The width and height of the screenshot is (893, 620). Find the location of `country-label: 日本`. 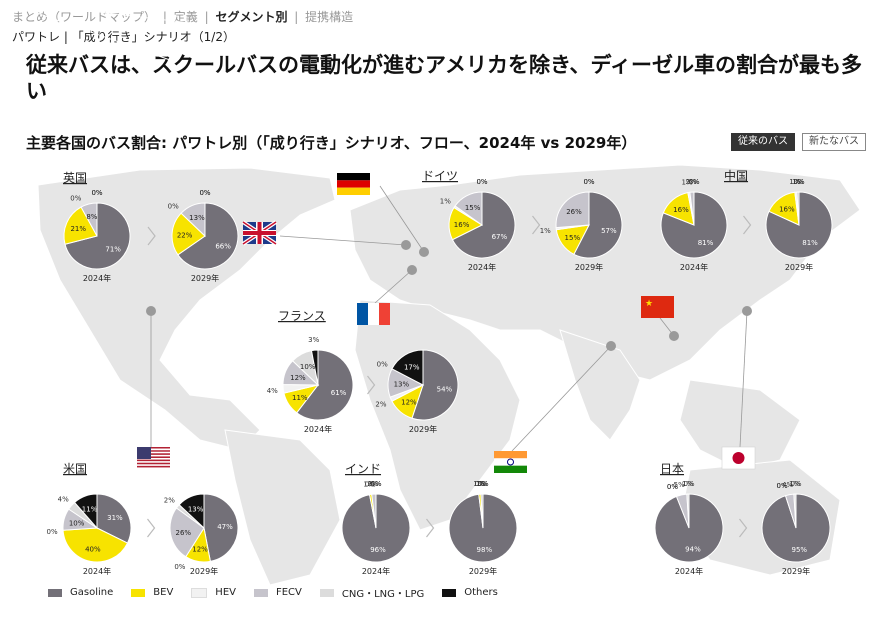

country-label: 日本 is located at coordinates (672, 469).